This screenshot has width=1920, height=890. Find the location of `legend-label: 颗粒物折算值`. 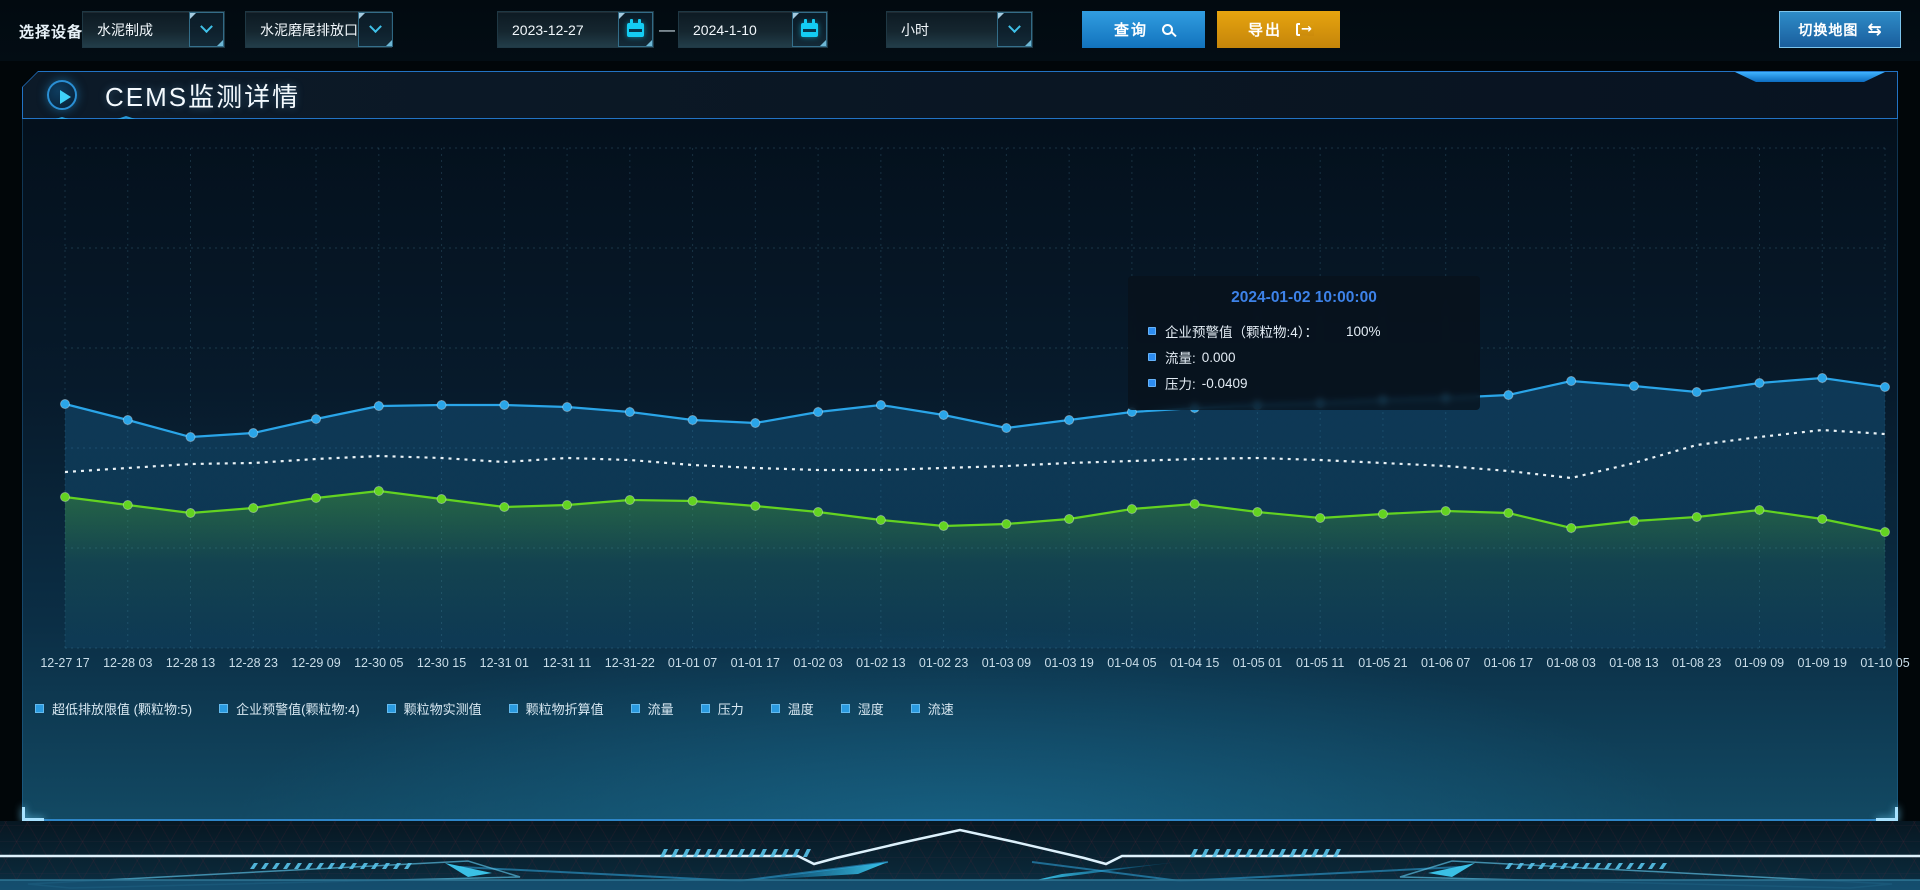

legend-label: 颗粒物折算值 is located at coordinates (564, 709).